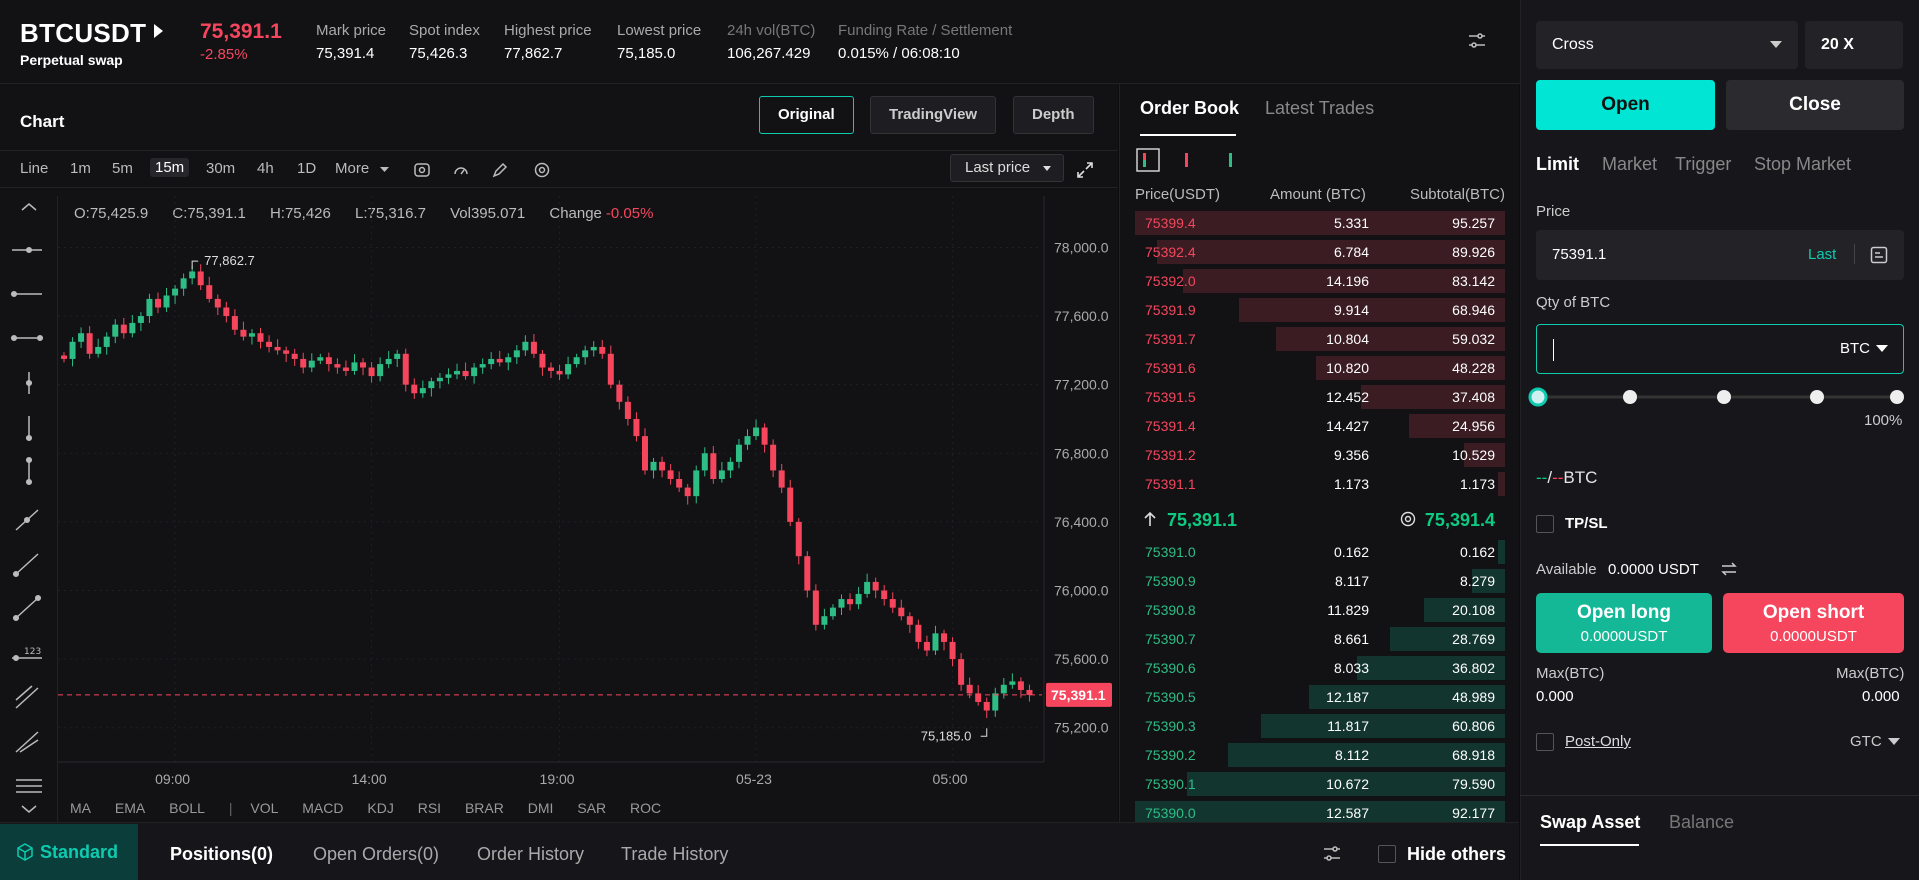 This screenshot has height=880, width=1919. What do you see at coordinates (1855, 348) in the screenshot?
I see `qty-unit-select: BTC` at bounding box center [1855, 348].